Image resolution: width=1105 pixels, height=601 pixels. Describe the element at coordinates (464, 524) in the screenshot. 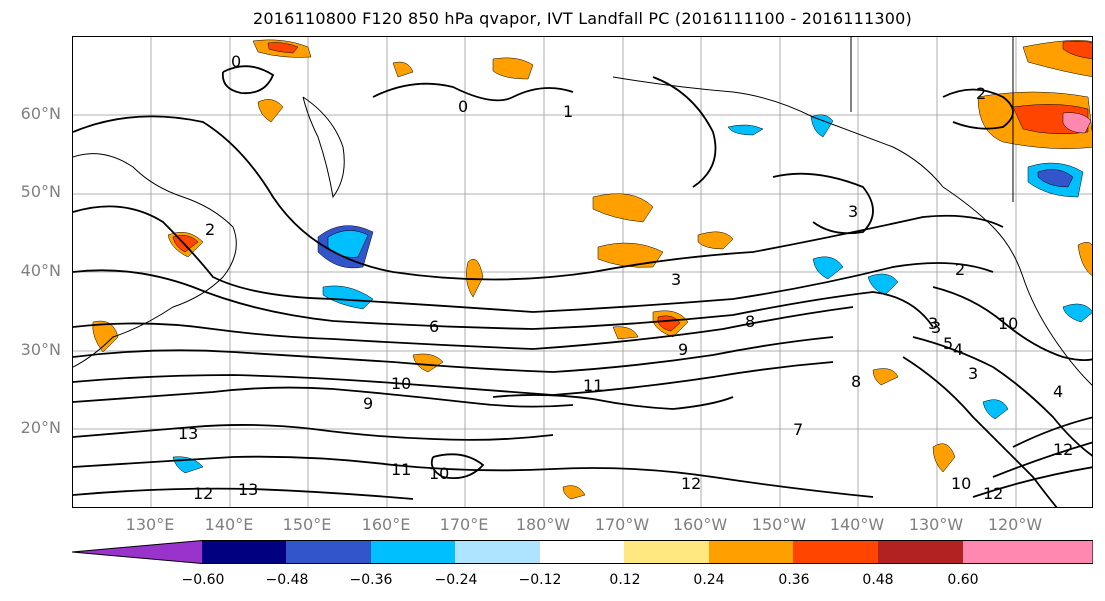

I see `lon-label-170e: 170°E` at that location.